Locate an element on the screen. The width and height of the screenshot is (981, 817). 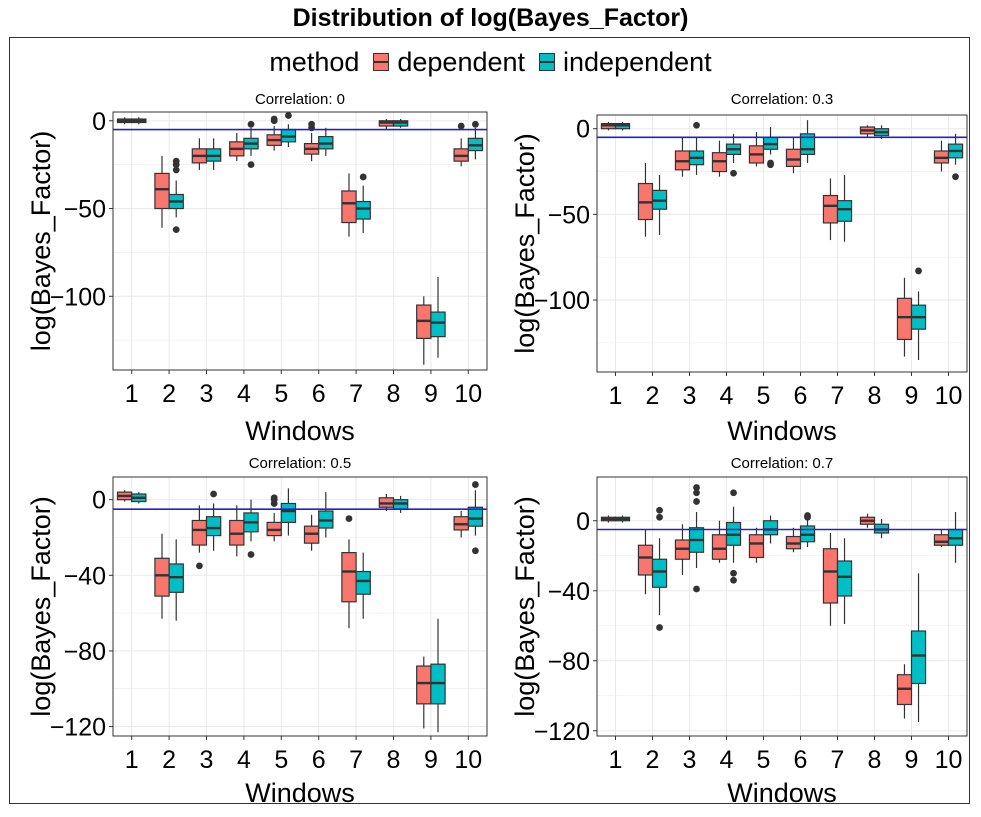
y-tick-label: −40 is located at coordinates (85, 576).